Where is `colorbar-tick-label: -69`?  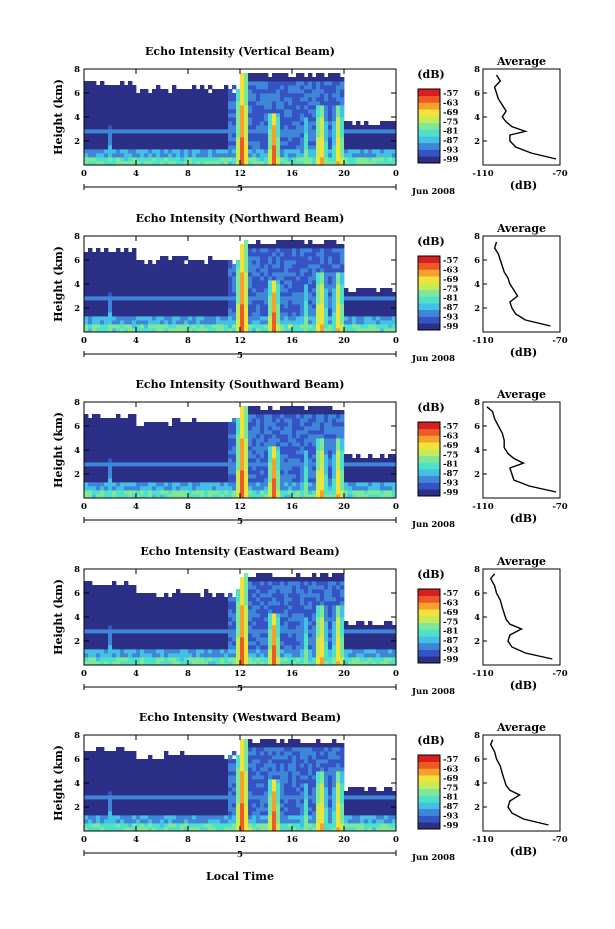 colorbar-tick-label: -69 is located at coordinates (450, 113).